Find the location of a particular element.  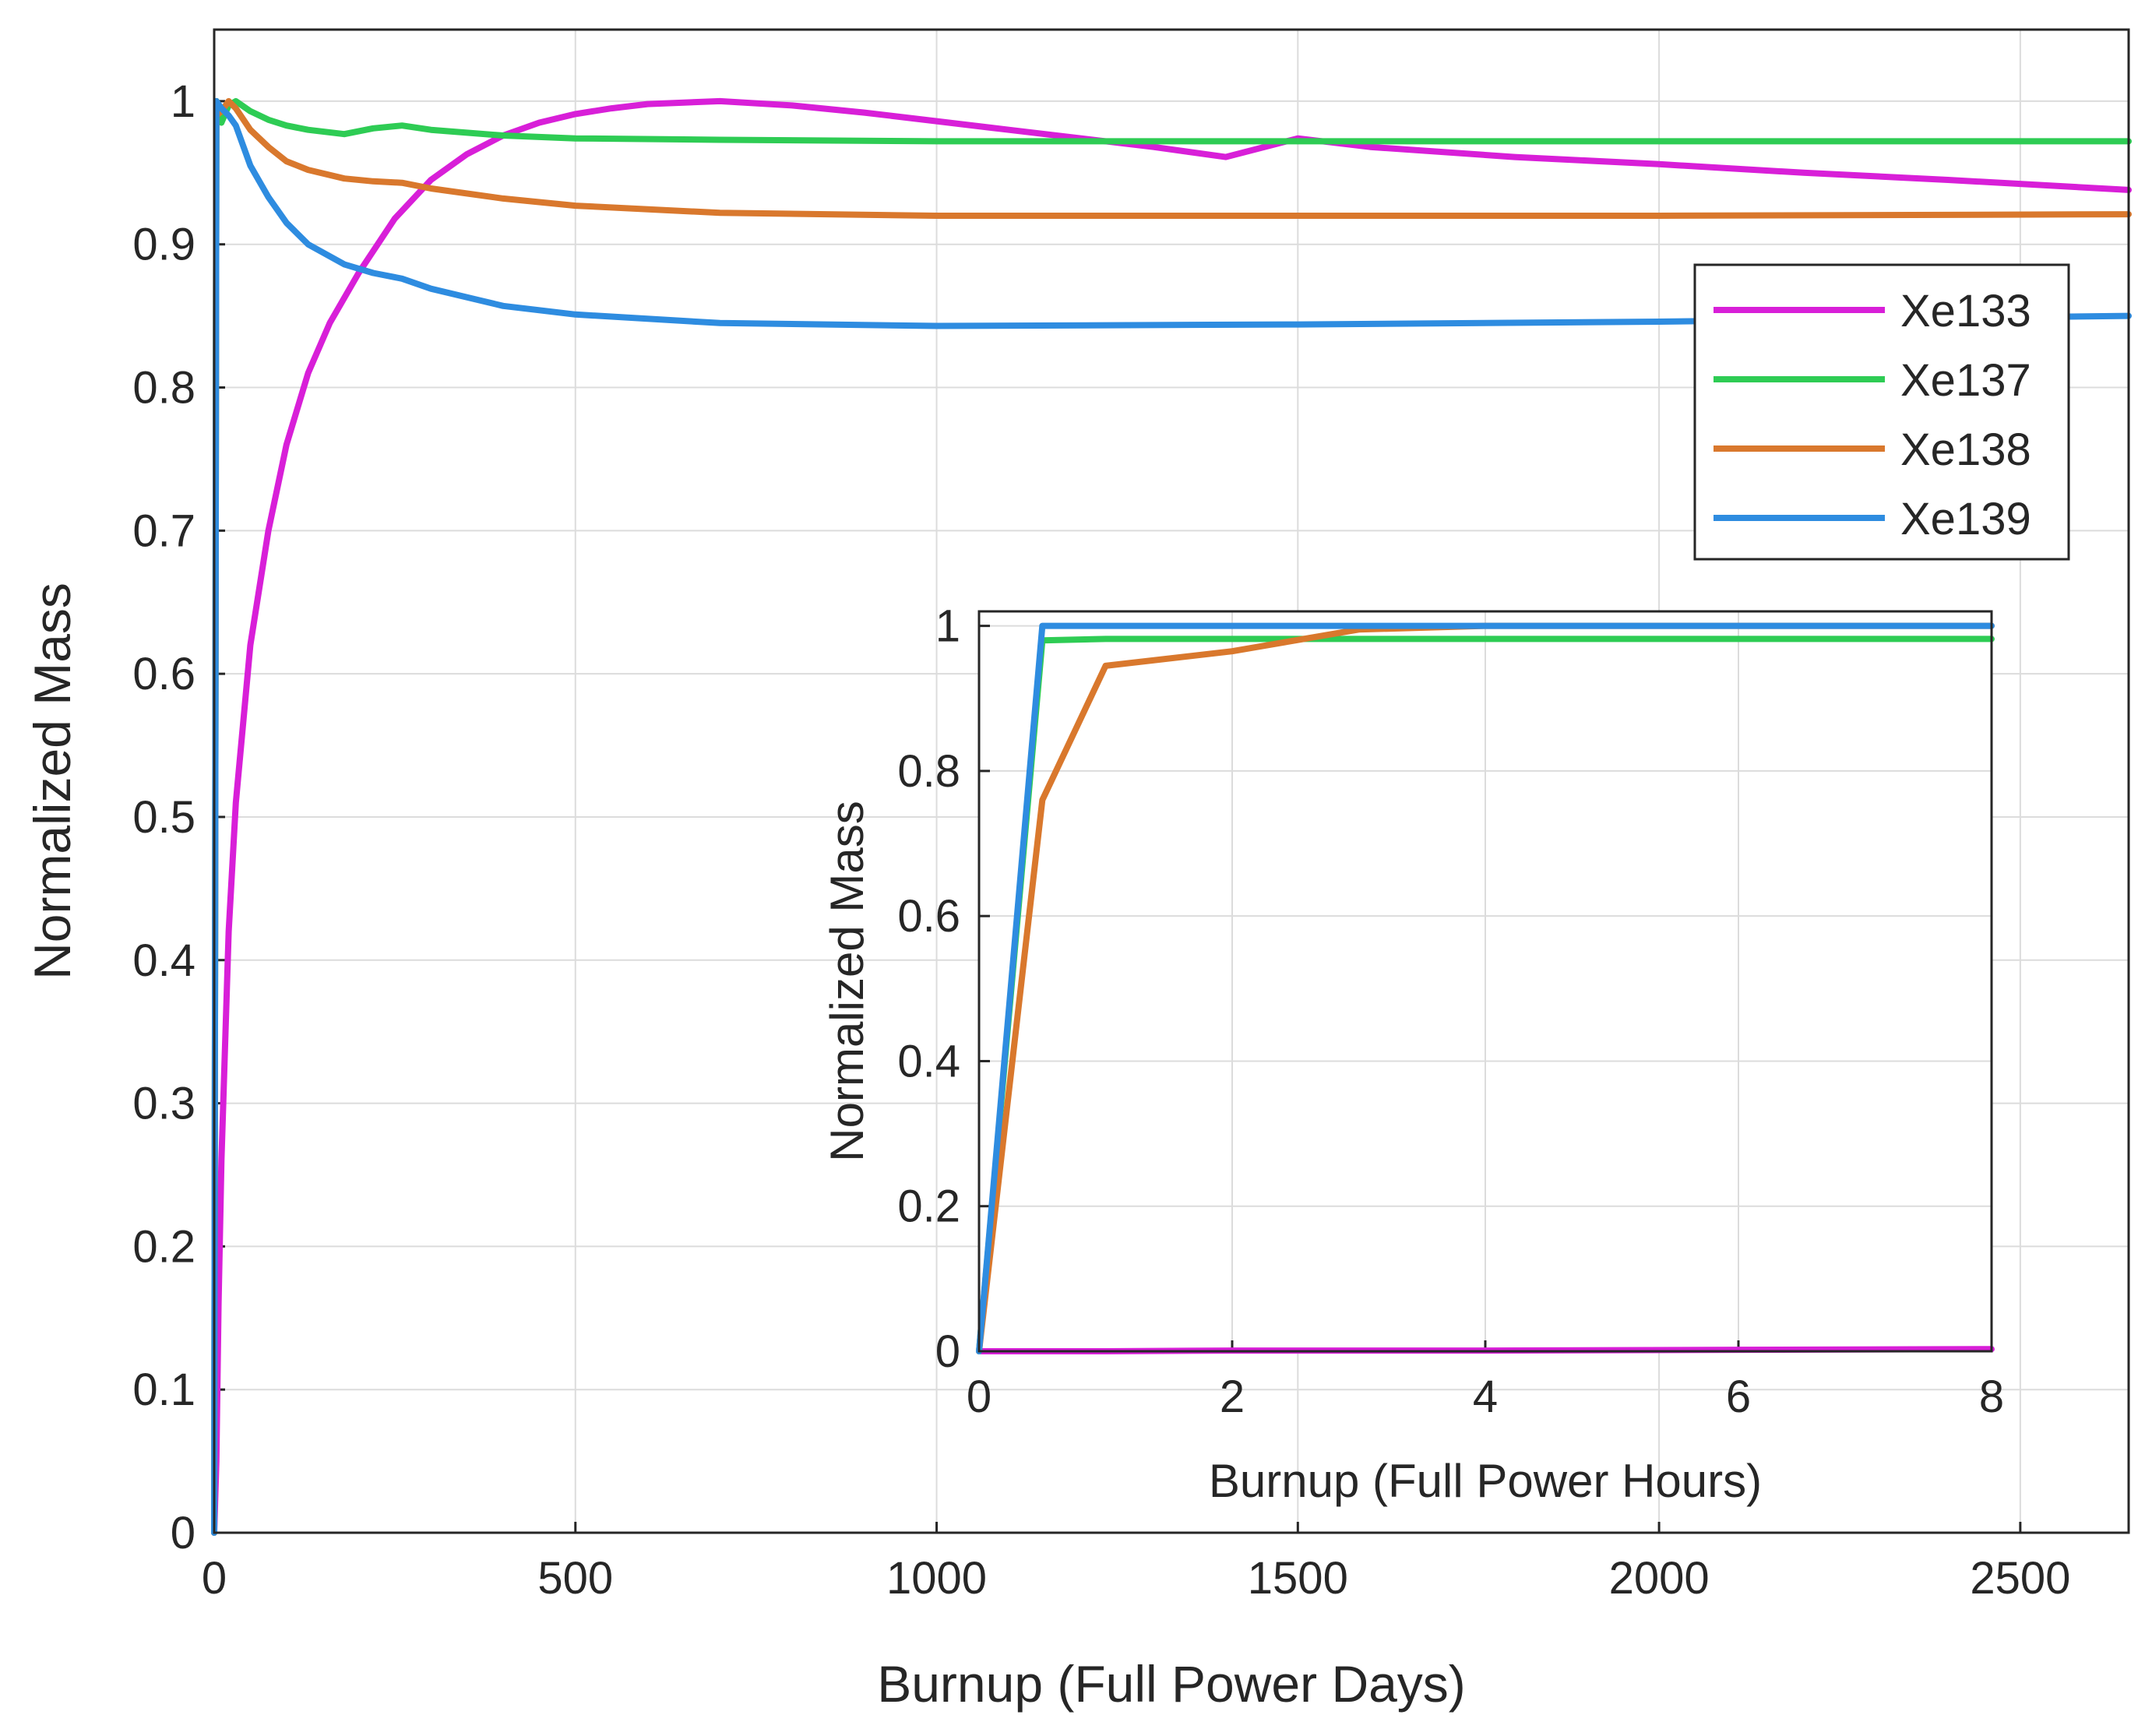

inset-y-tick-label: 0.8 is located at coordinates (928, 771).